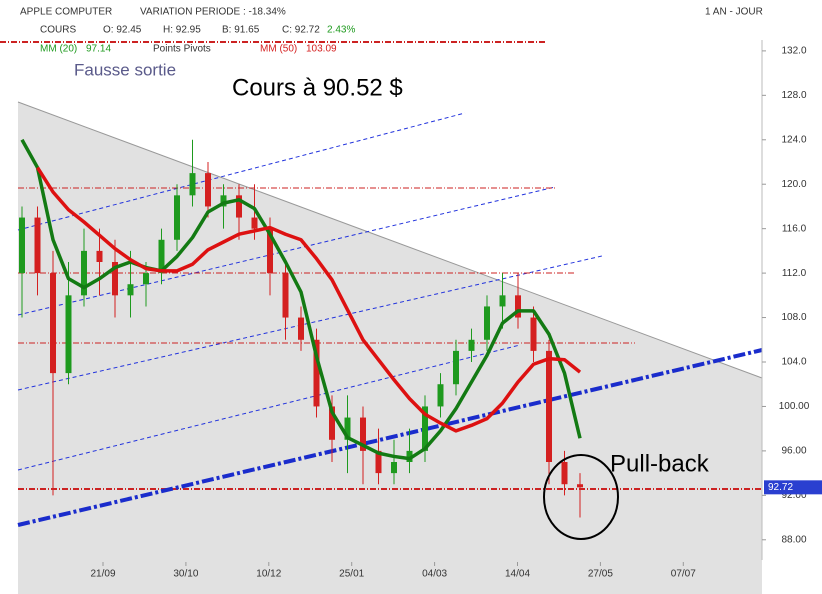 The width and height of the screenshot is (822, 594). Describe the element at coordinates (793, 539) in the screenshot. I see `y-tick-label: 88.00` at that location.